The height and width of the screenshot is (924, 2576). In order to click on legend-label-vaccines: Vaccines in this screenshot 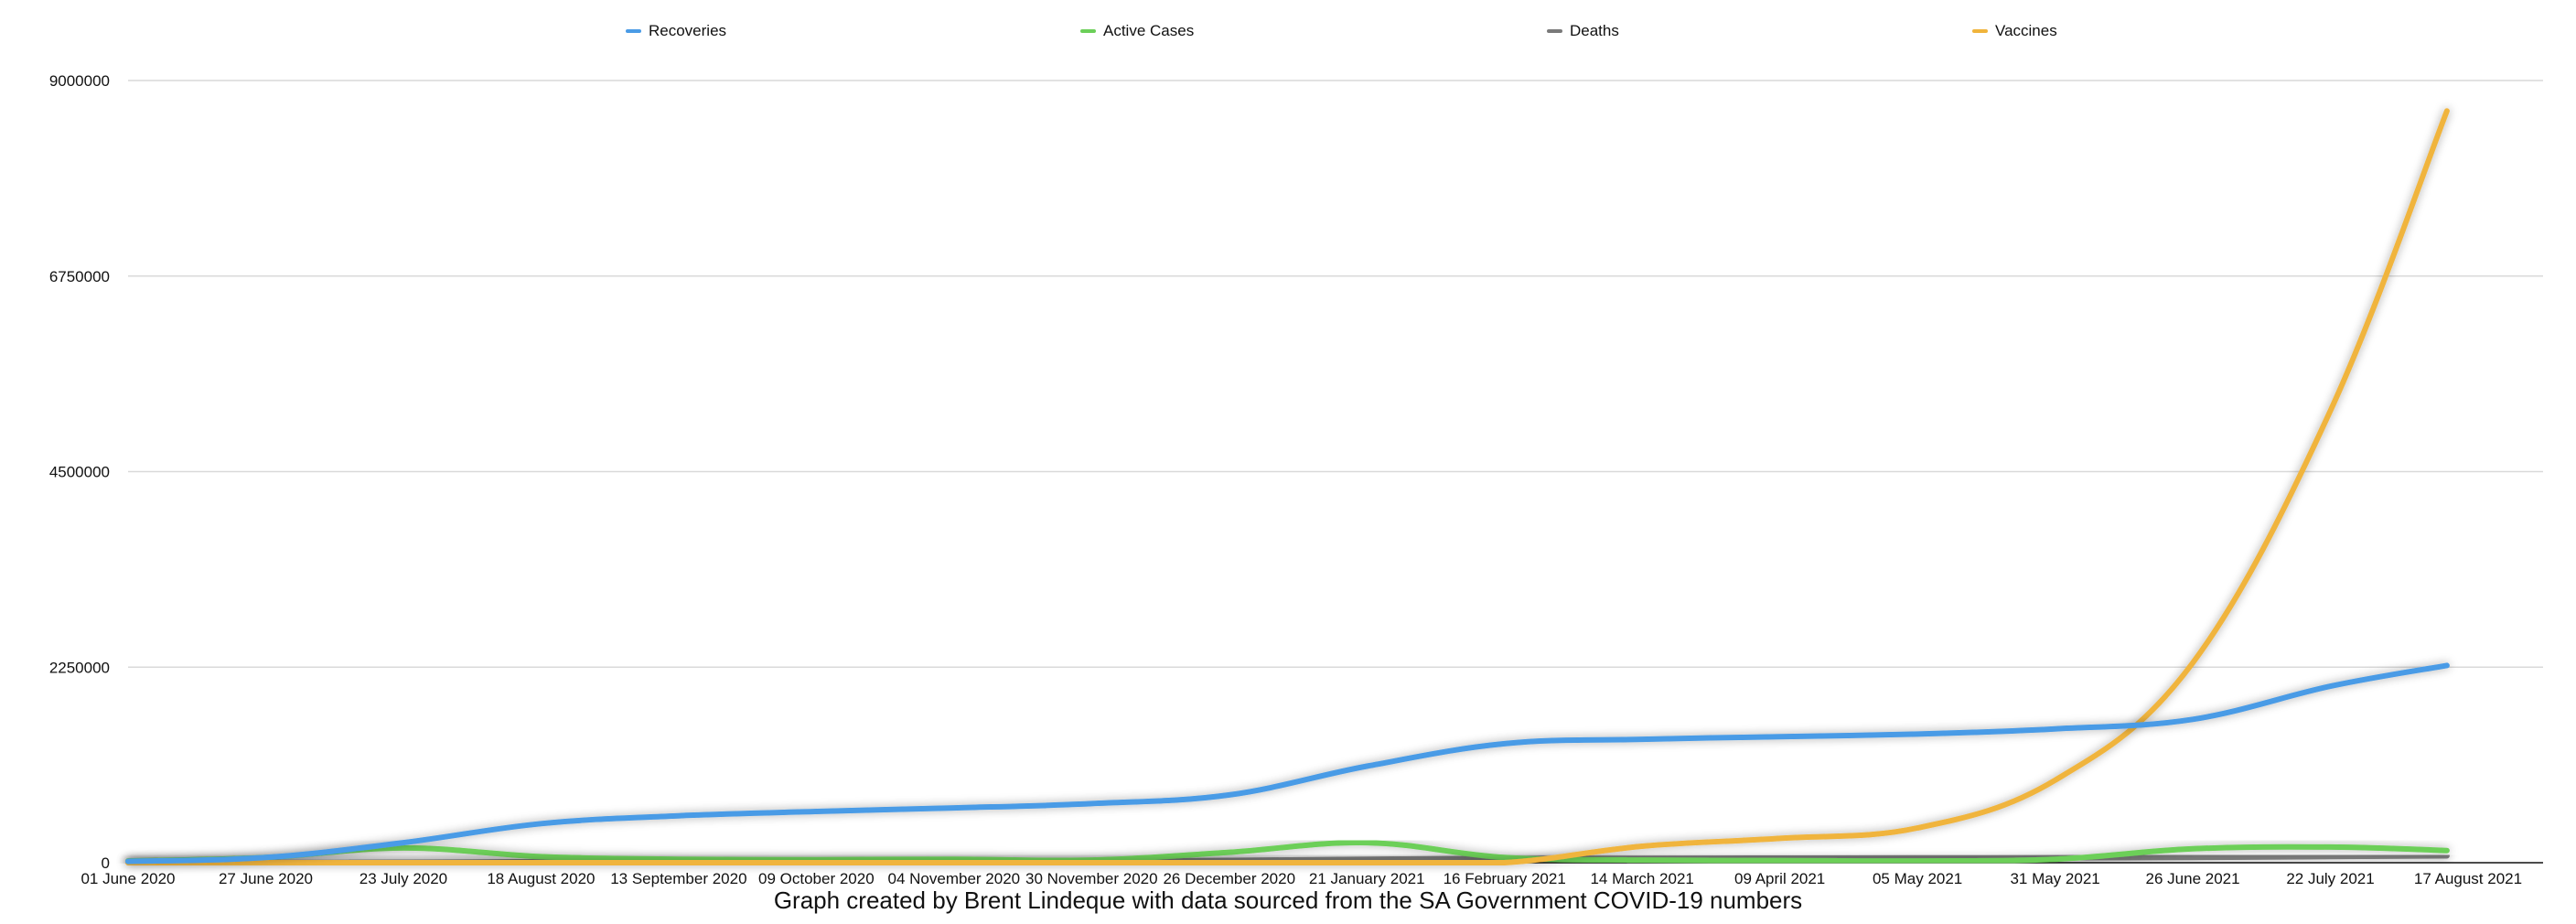, I will do `click(2026, 30)`.